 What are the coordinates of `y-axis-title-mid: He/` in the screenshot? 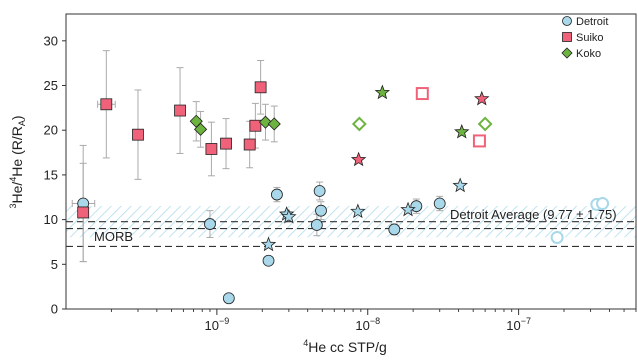 It's located at (17, 193).